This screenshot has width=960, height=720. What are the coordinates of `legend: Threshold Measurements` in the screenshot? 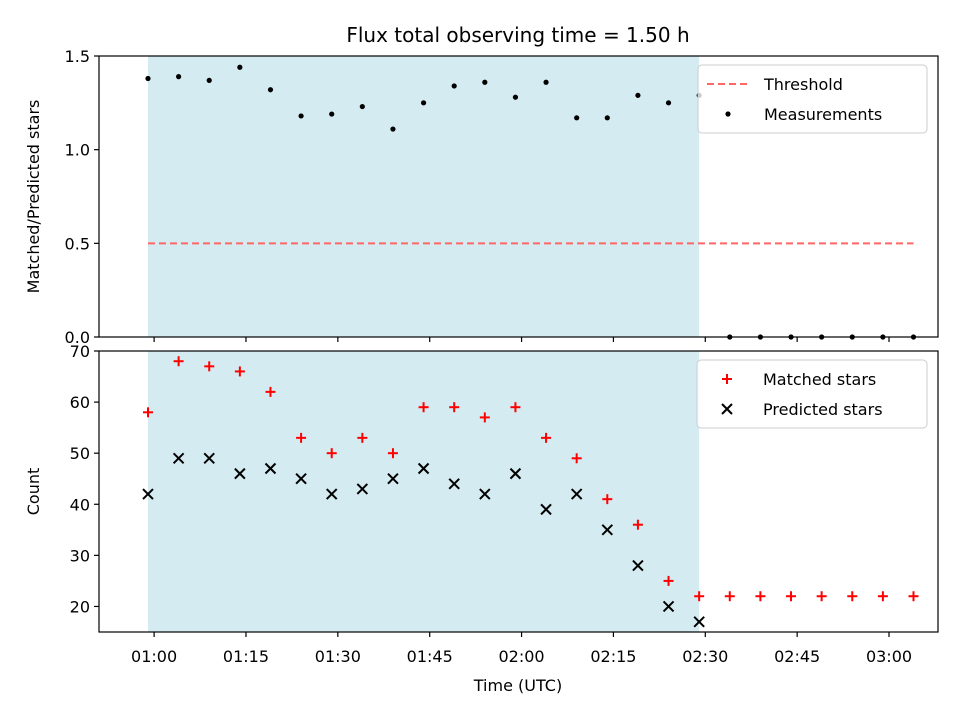 It's located at (812, 99).